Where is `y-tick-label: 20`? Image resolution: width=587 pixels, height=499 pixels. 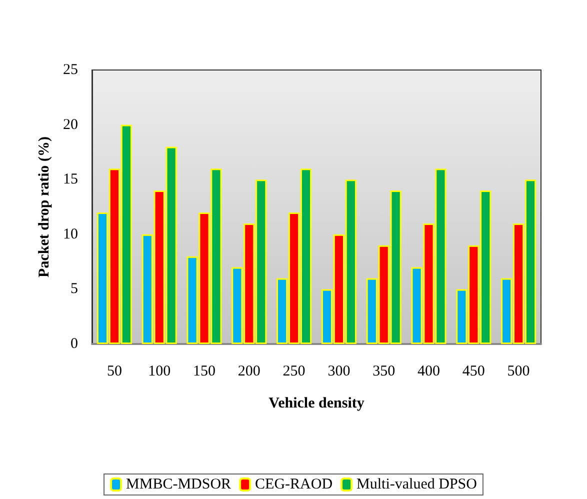 y-tick-label: 20 is located at coordinates (70, 124).